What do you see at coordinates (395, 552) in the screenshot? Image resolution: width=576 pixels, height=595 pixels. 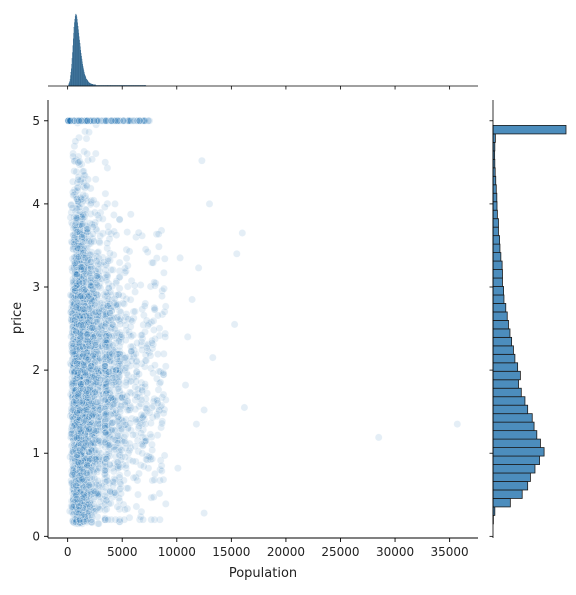 I see `x-tick-label: 30000` at bounding box center [395, 552].